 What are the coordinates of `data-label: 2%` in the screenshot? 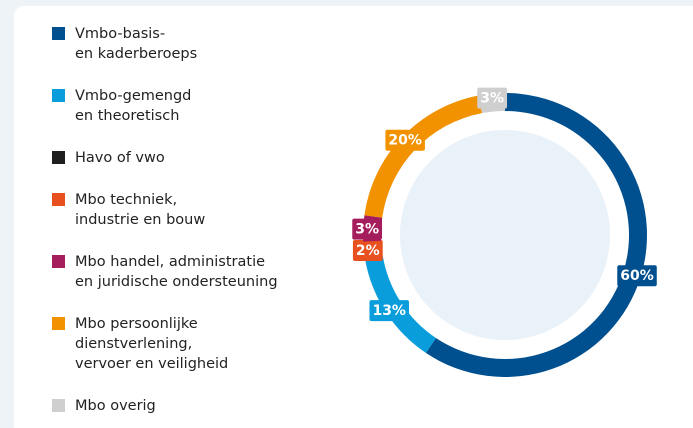 It's located at (368, 251).